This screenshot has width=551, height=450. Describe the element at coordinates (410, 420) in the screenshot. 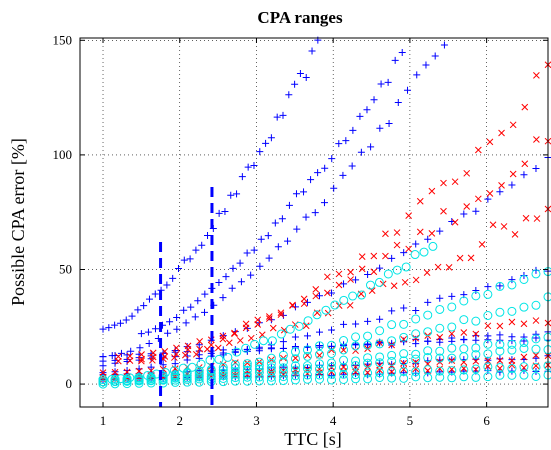

I see `x-tick-label: 5` at that location.